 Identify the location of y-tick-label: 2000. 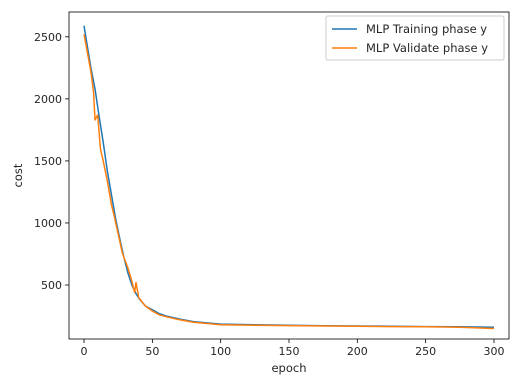
(48, 99).